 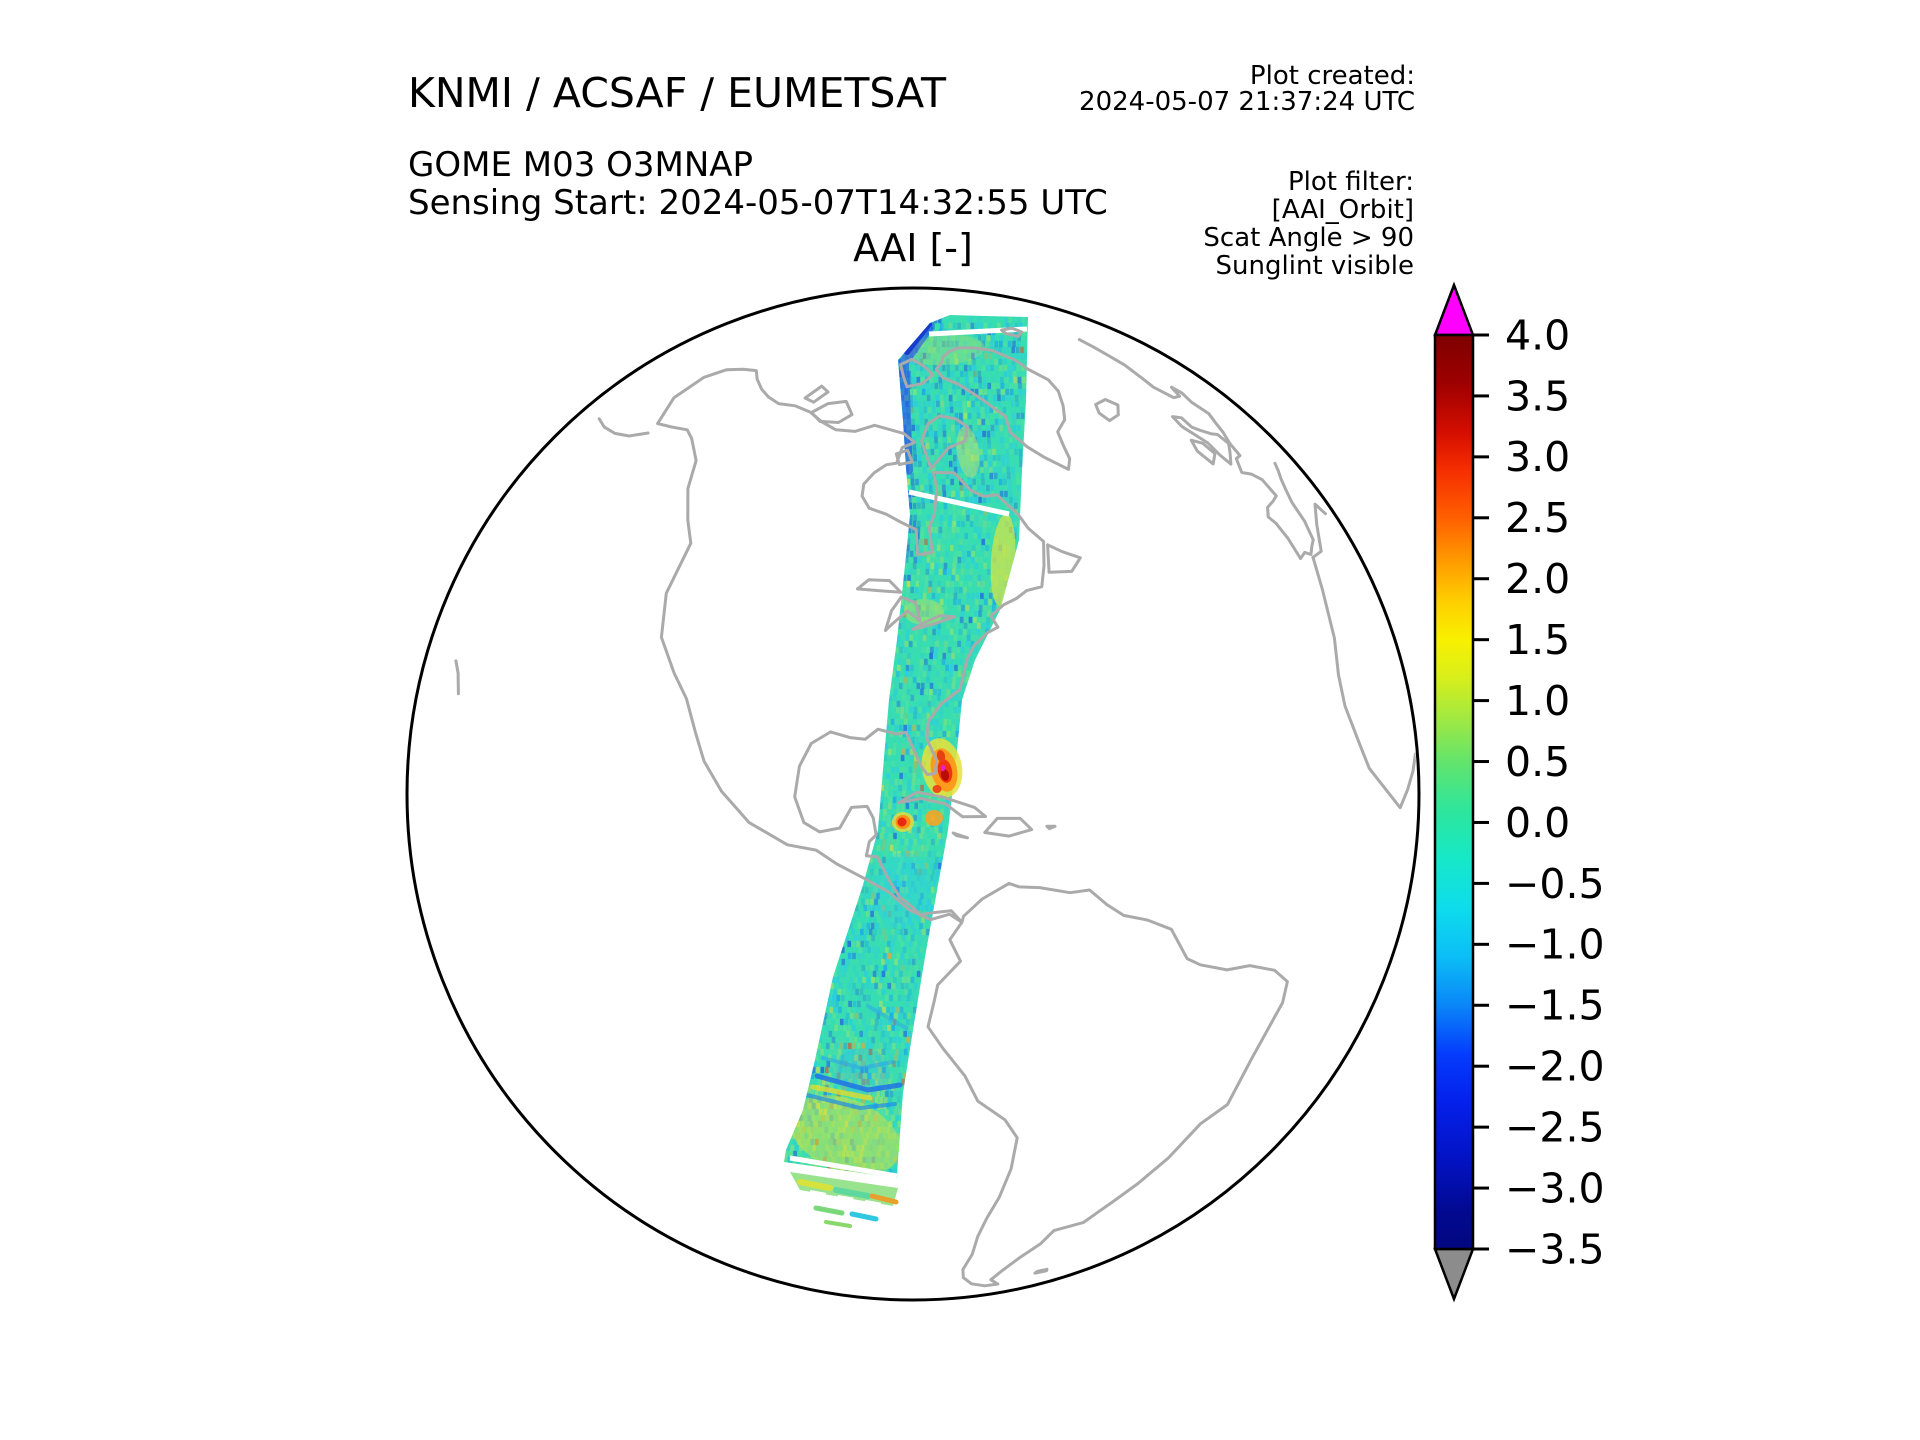 I want to click on colorbar-tick-label: 4.0, so click(x=1537, y=335).